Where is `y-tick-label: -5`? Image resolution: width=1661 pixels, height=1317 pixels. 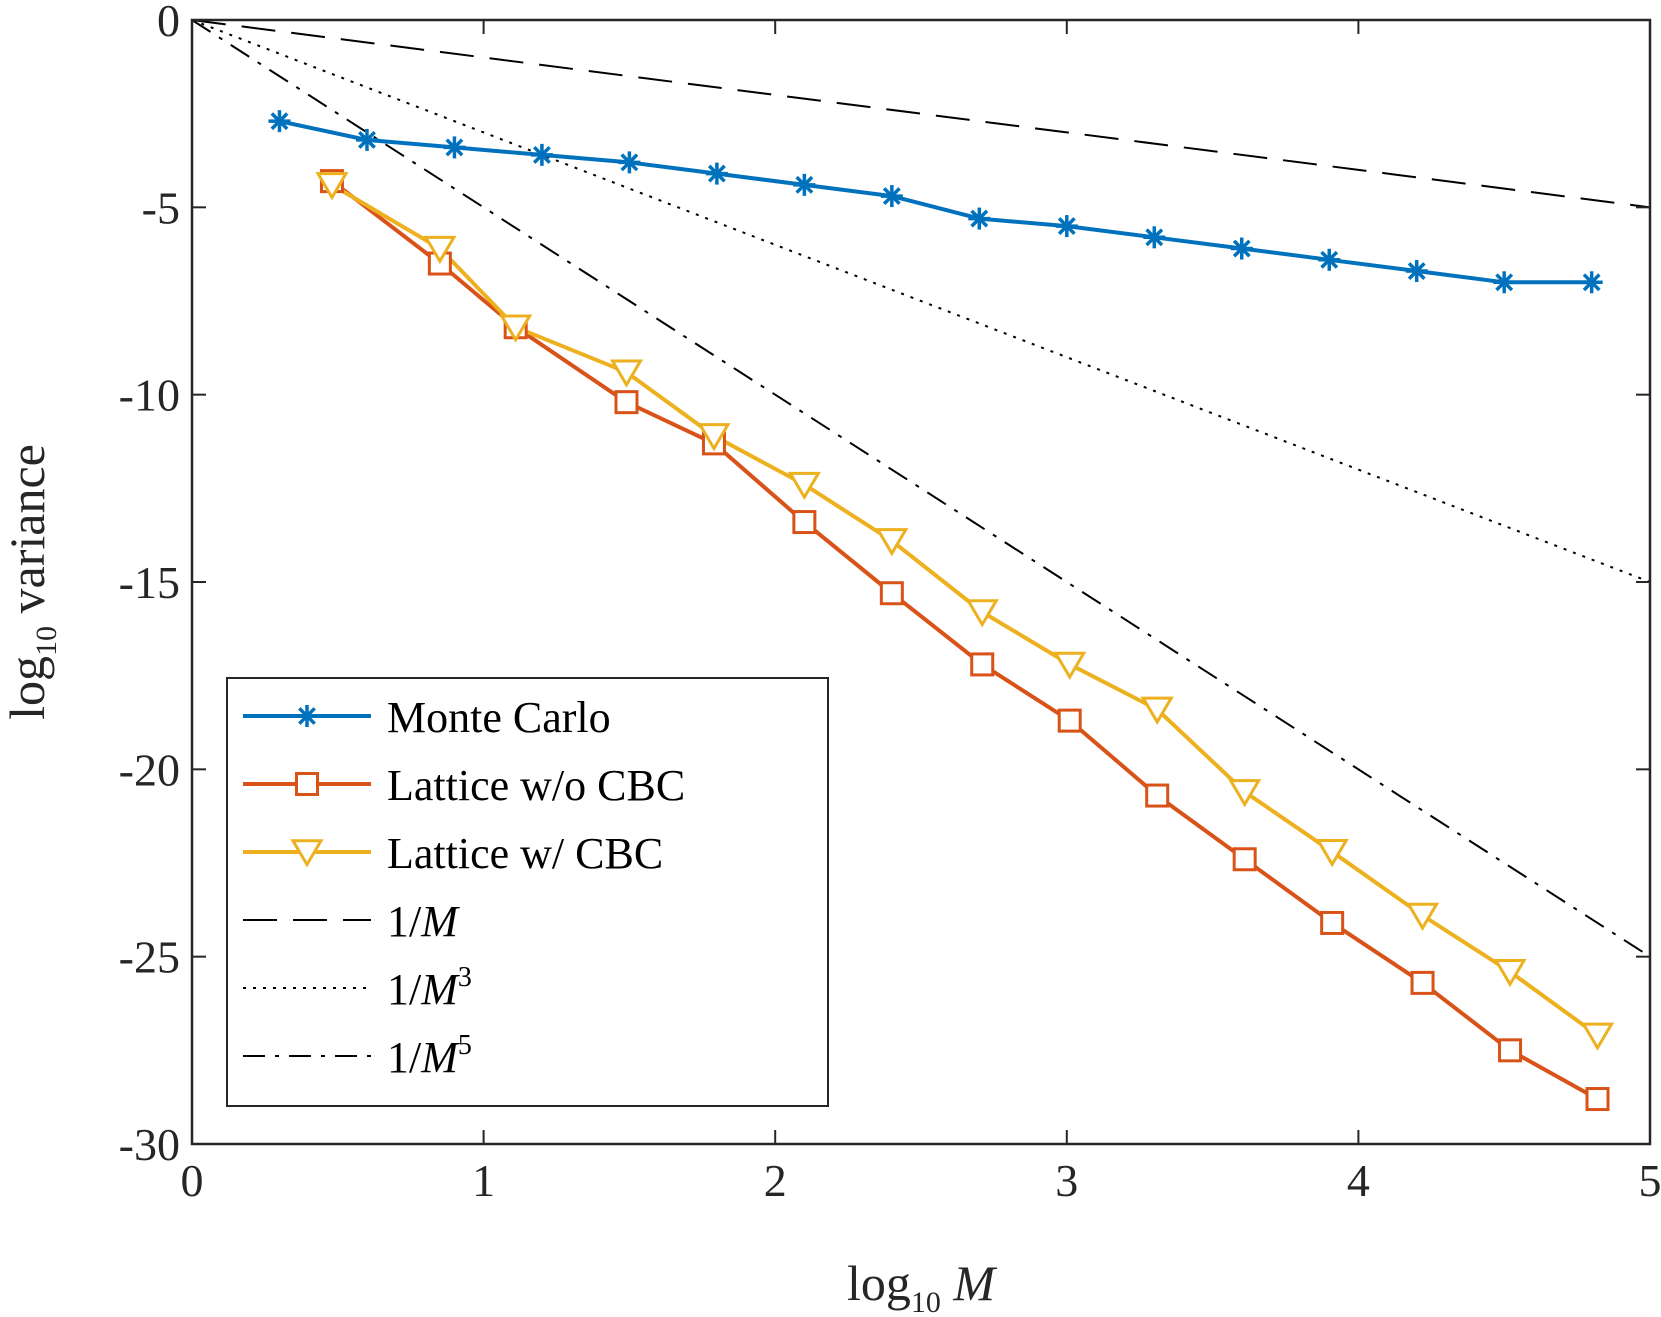
y-tick-label: -5 is located at coordinates (161, 207).